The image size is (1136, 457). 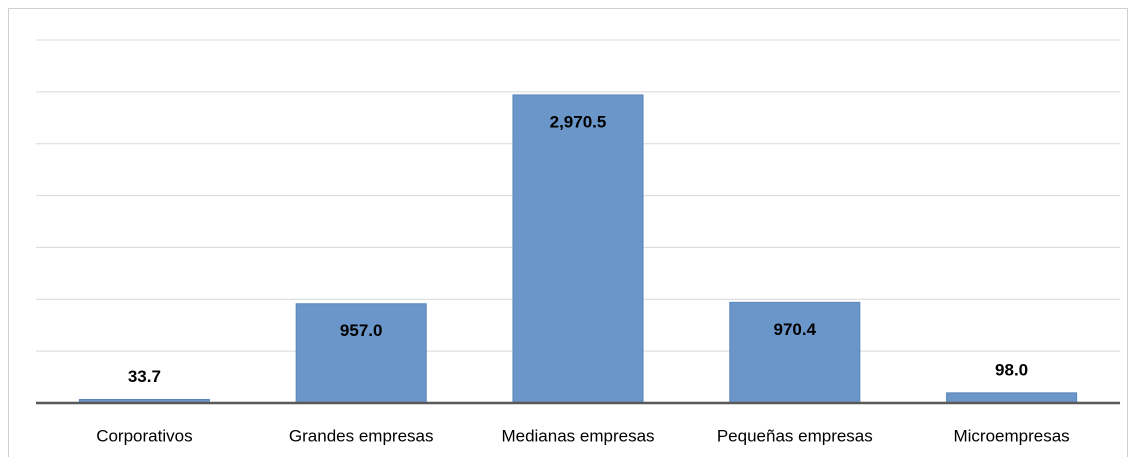 I want to click on x-tick-label: Pequeñas empresas, so click(x=795, y=435).